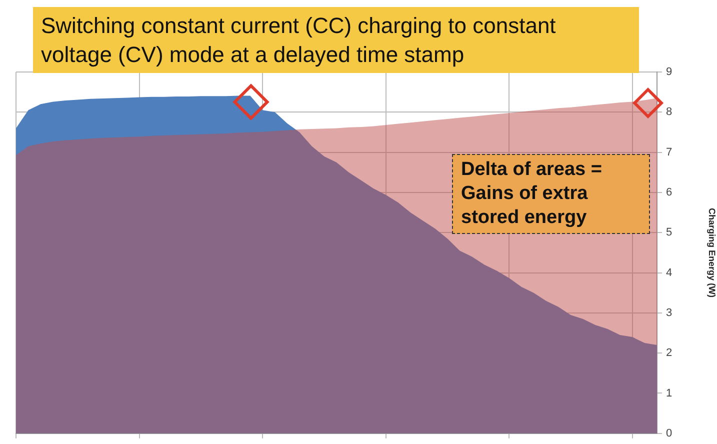  What do you see at coordinates (669, 152) in the screenshot?
I see `y-tick-label: 7` at bounding box center [669, 152].